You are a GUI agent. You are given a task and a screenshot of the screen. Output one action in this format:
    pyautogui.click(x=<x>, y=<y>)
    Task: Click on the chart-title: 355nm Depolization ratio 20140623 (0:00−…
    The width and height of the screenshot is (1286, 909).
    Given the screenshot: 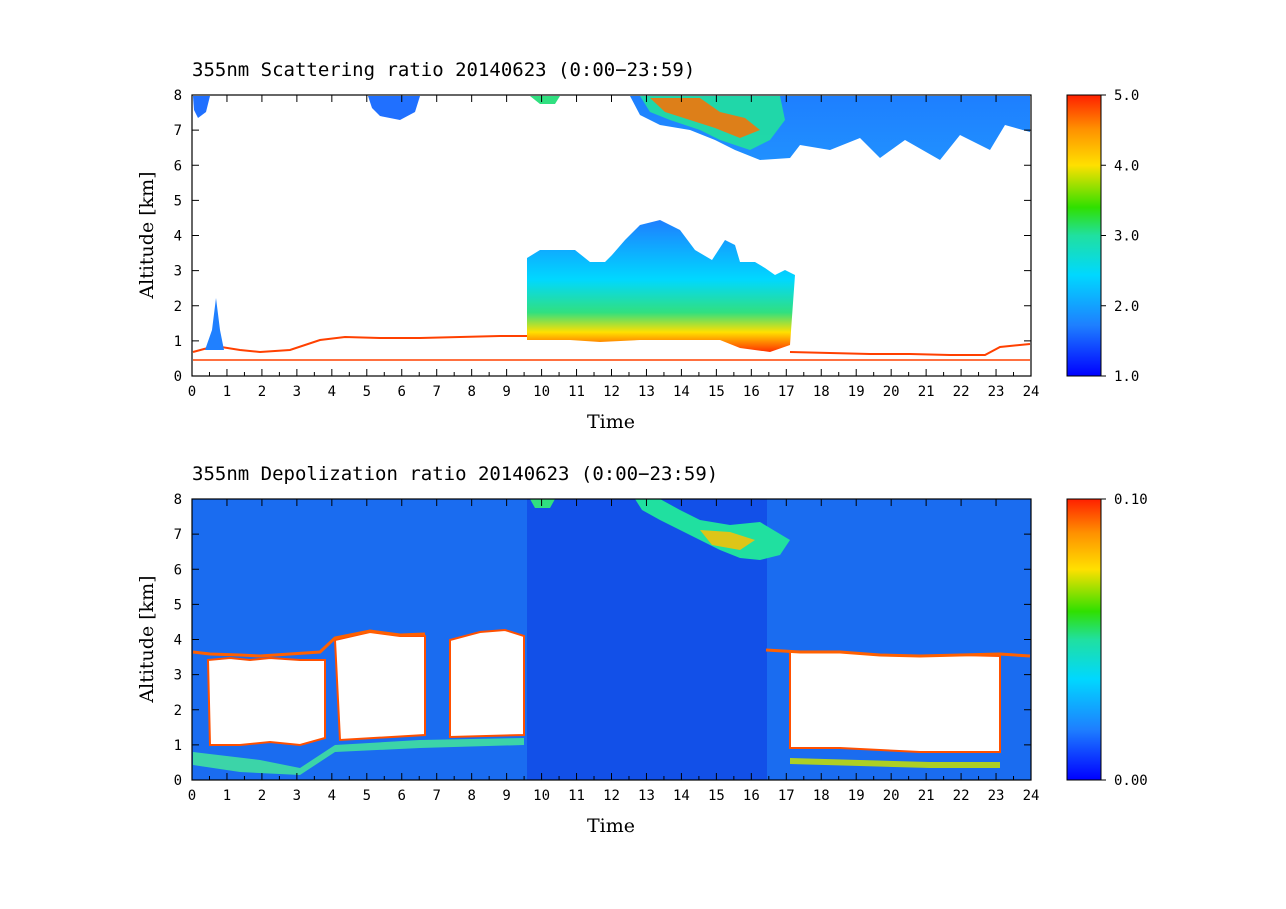 What is the action you would take?
    pyautogui.click(x=455, y=474)
    